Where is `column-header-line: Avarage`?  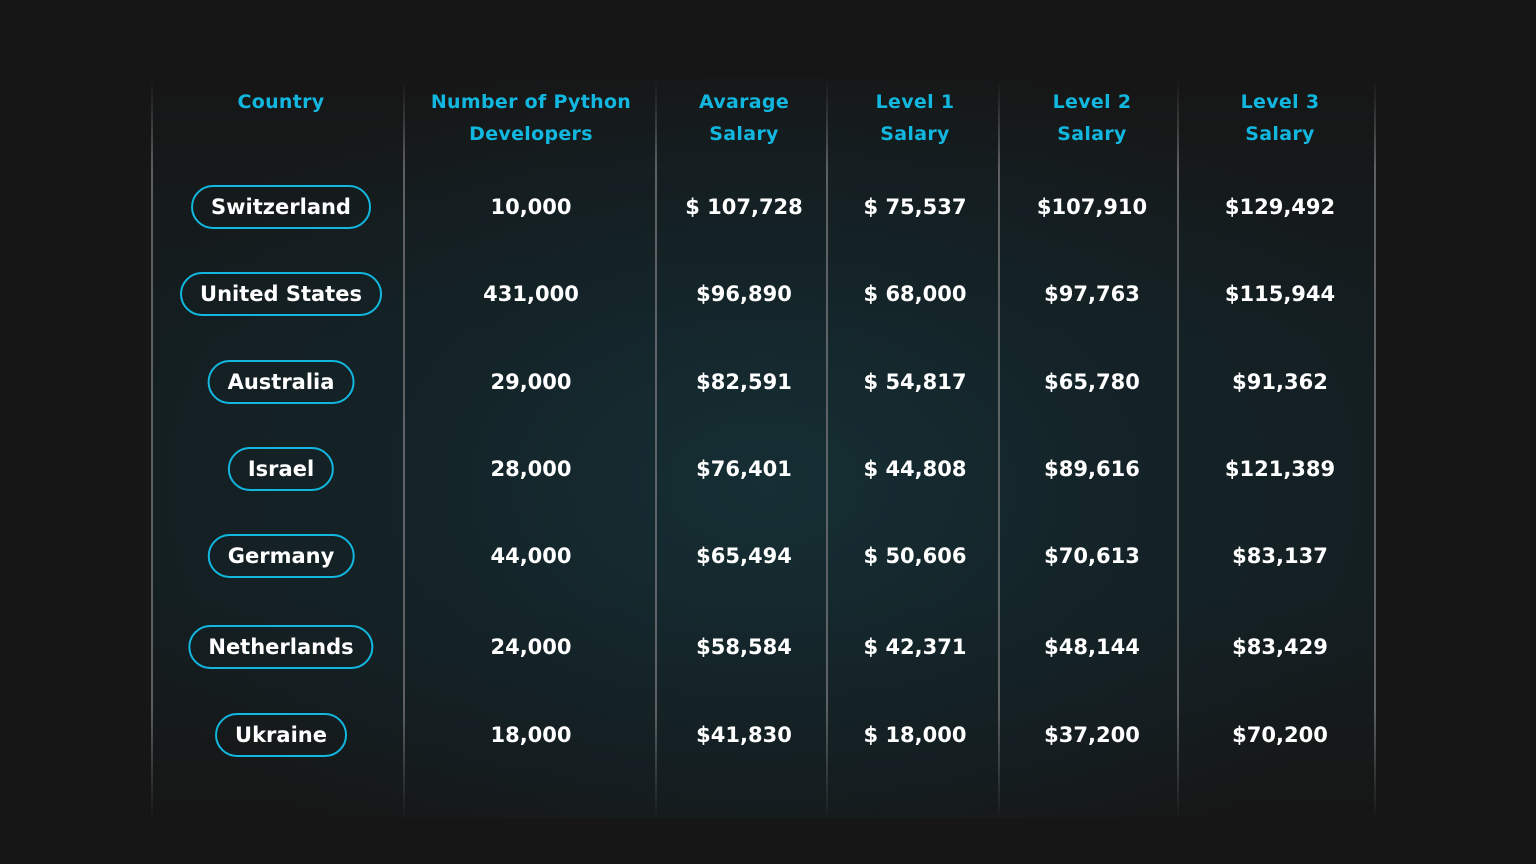 column-header-line: Avarage is located at coordinates (744, 102).